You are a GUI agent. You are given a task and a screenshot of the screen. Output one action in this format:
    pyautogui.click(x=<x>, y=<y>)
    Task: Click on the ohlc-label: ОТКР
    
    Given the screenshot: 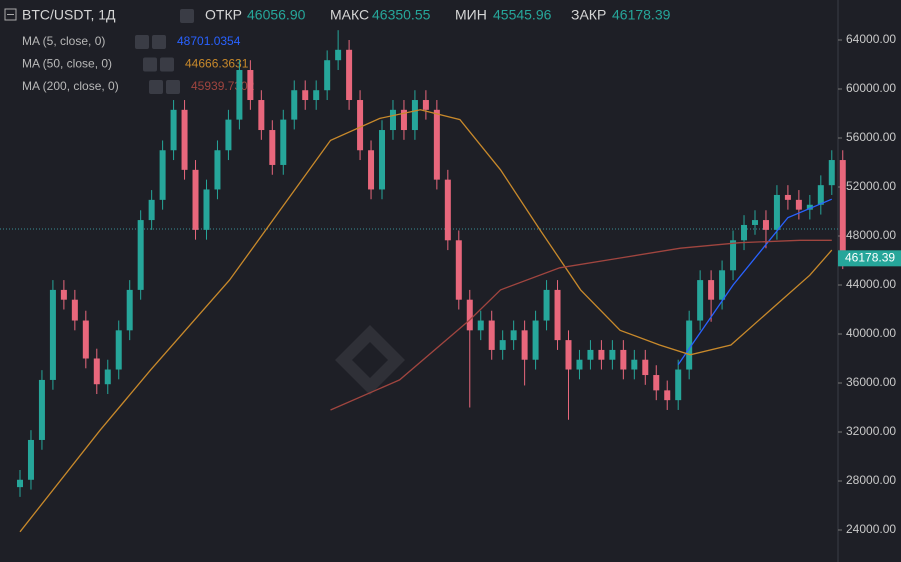 What is the action you would take?
    pyautogui.click(x=223, y=15)
    